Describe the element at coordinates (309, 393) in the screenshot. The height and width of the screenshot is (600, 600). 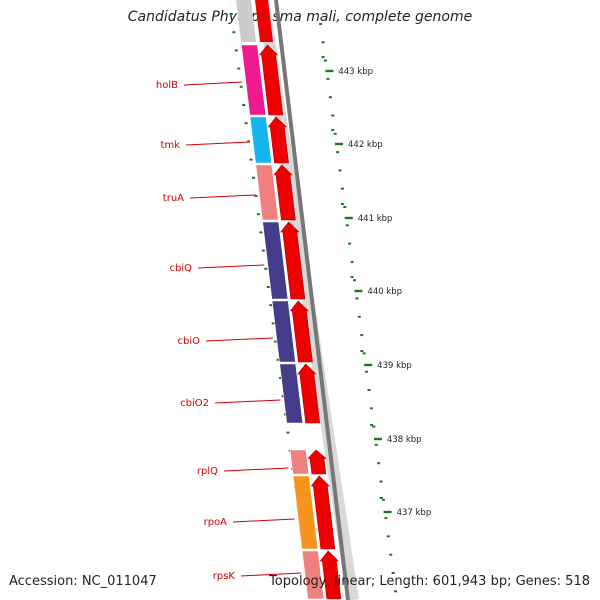
I see `gene-arrow-cbiO2` at that location.